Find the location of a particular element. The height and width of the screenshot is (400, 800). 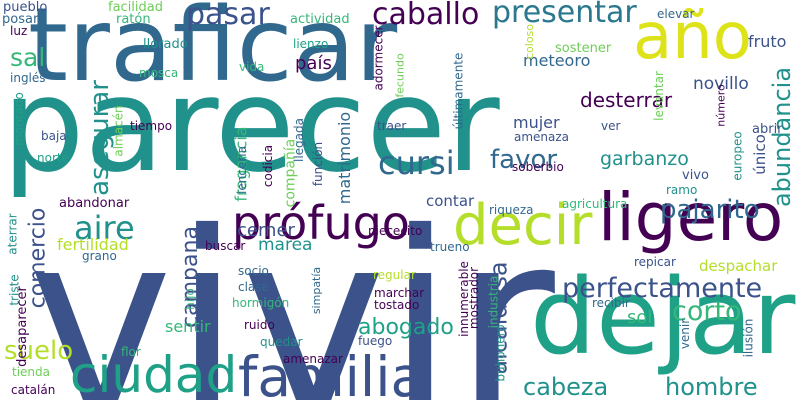

word-garbanzo: garbanzo is located at coordinates (644, 159).